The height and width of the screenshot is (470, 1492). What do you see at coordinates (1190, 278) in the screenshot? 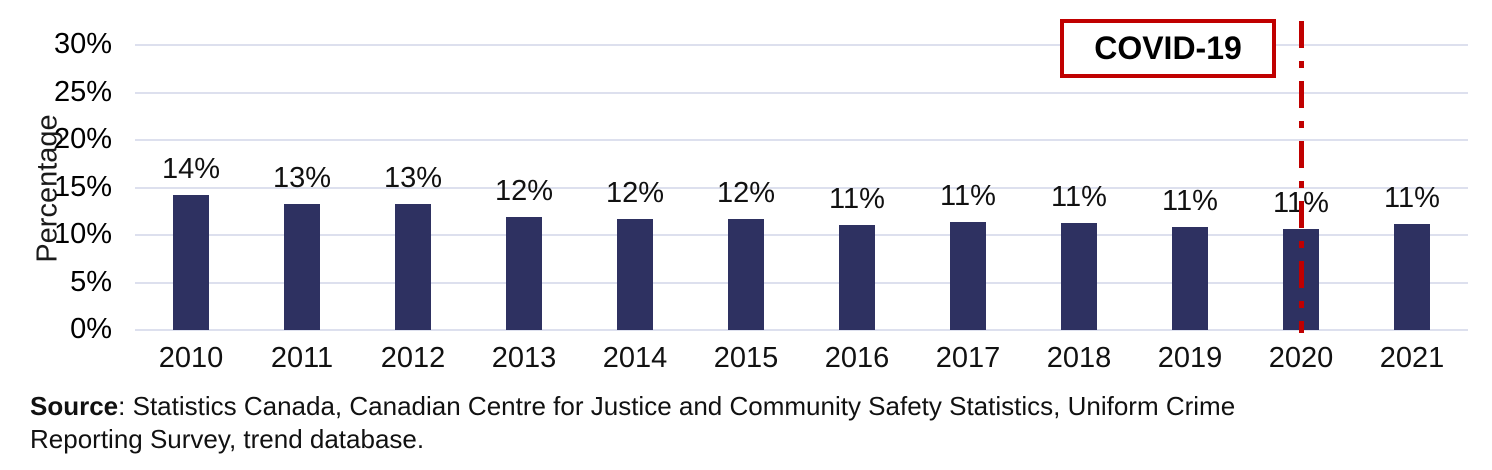
I see `bar-2019` at bounding box center [1190, 278].